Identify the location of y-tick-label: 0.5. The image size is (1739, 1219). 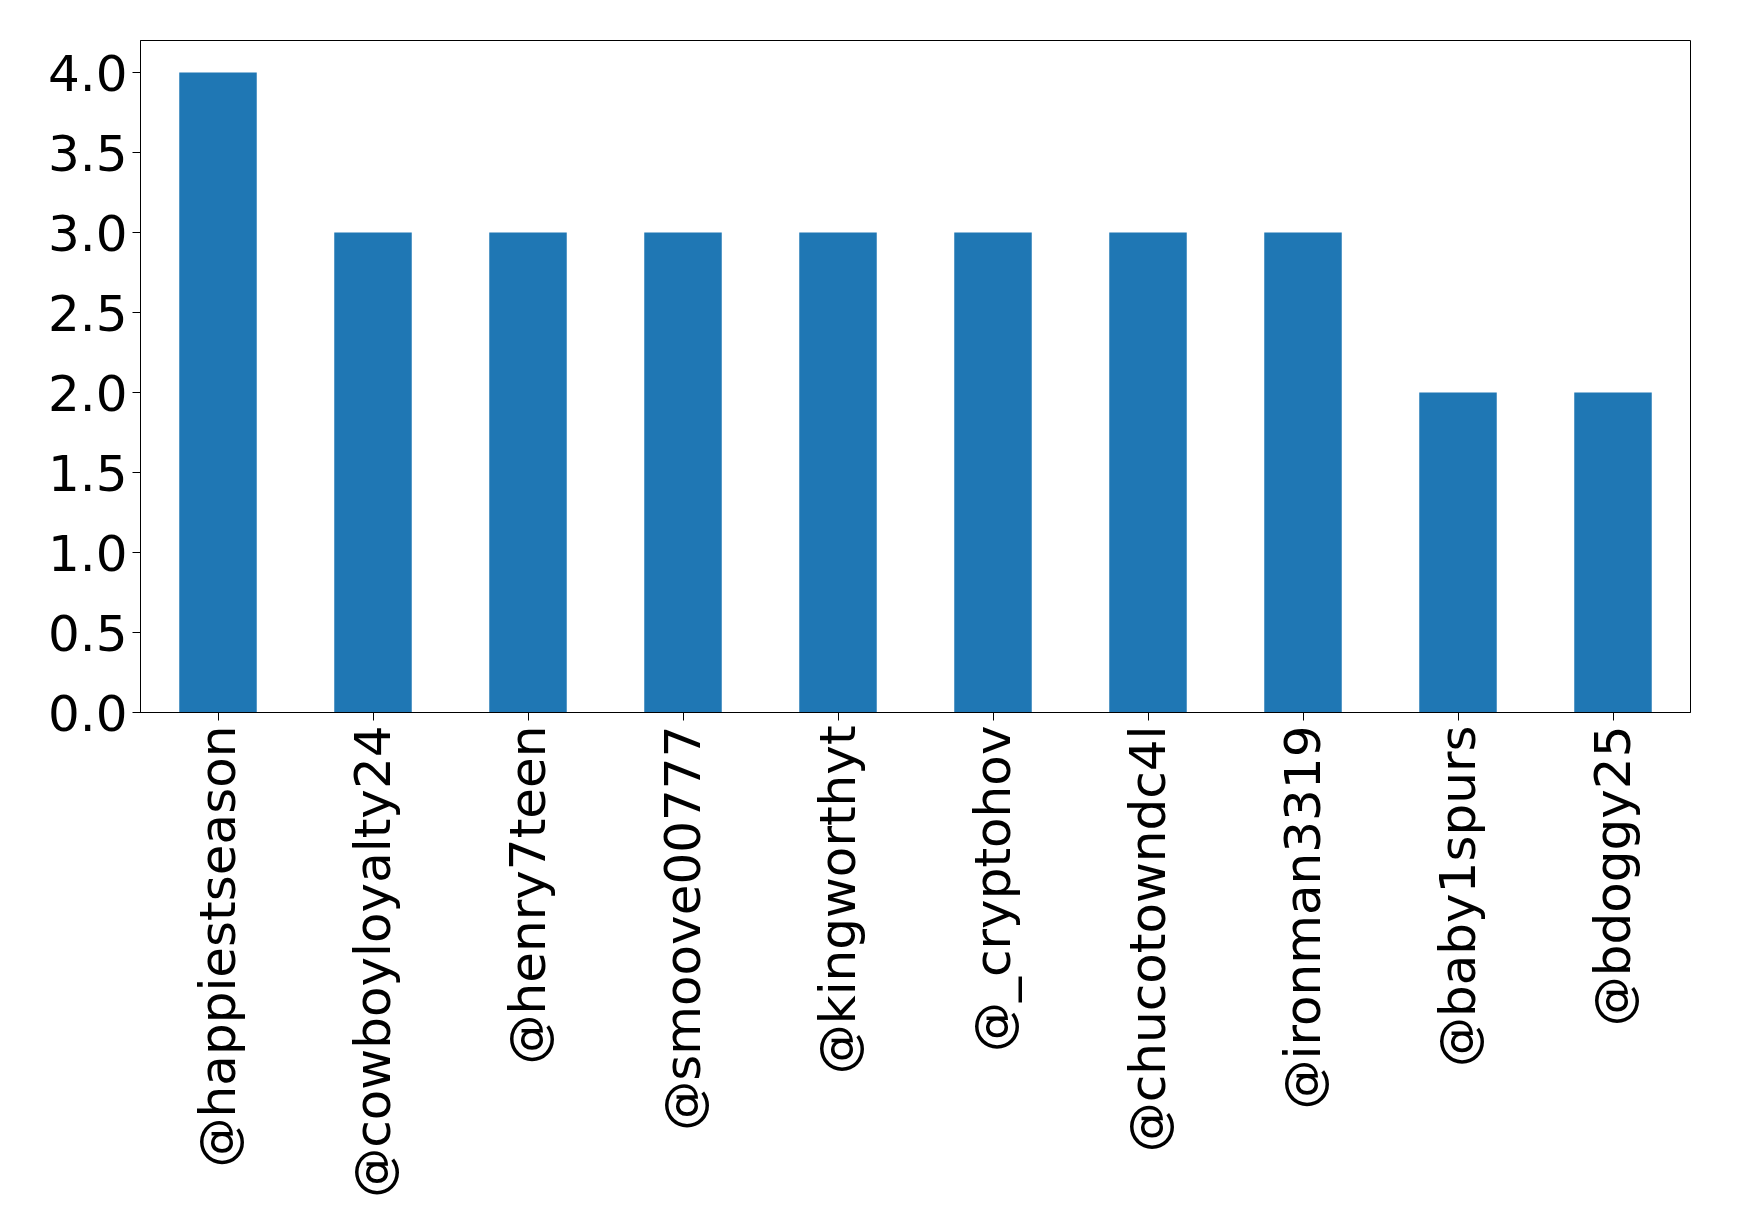
(87, 633).